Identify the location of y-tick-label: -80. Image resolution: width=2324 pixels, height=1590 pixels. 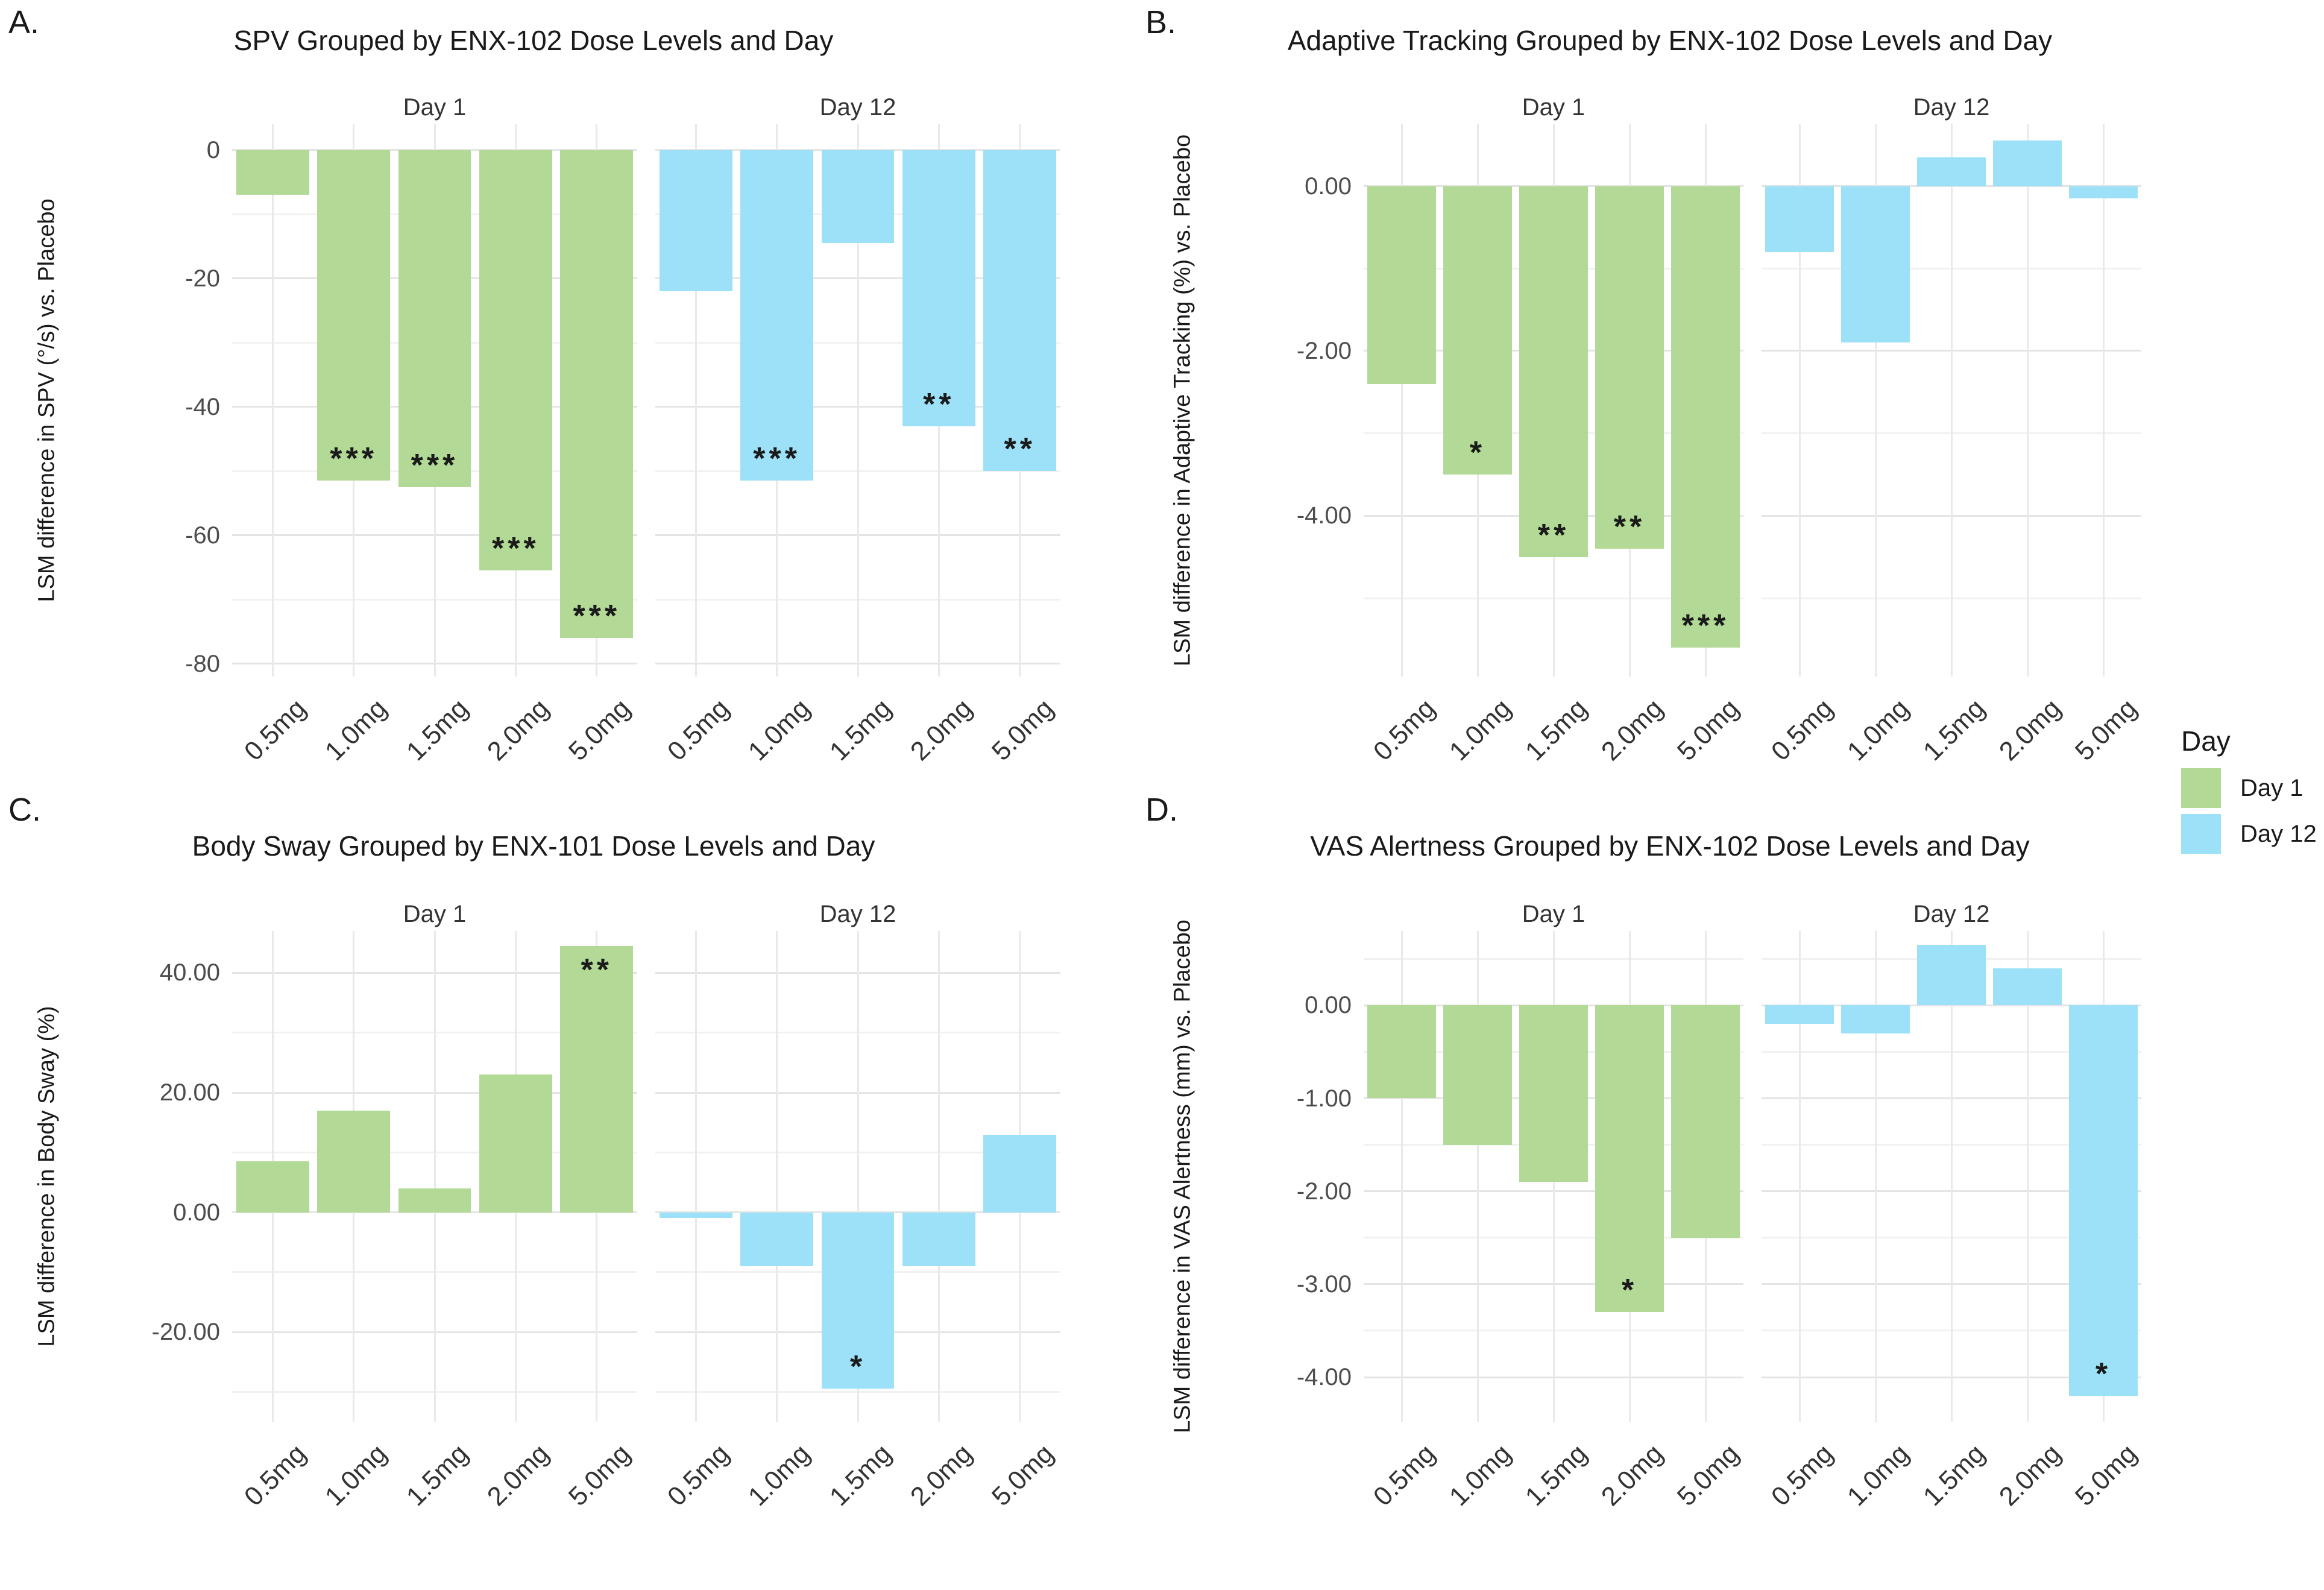
(202, 663).